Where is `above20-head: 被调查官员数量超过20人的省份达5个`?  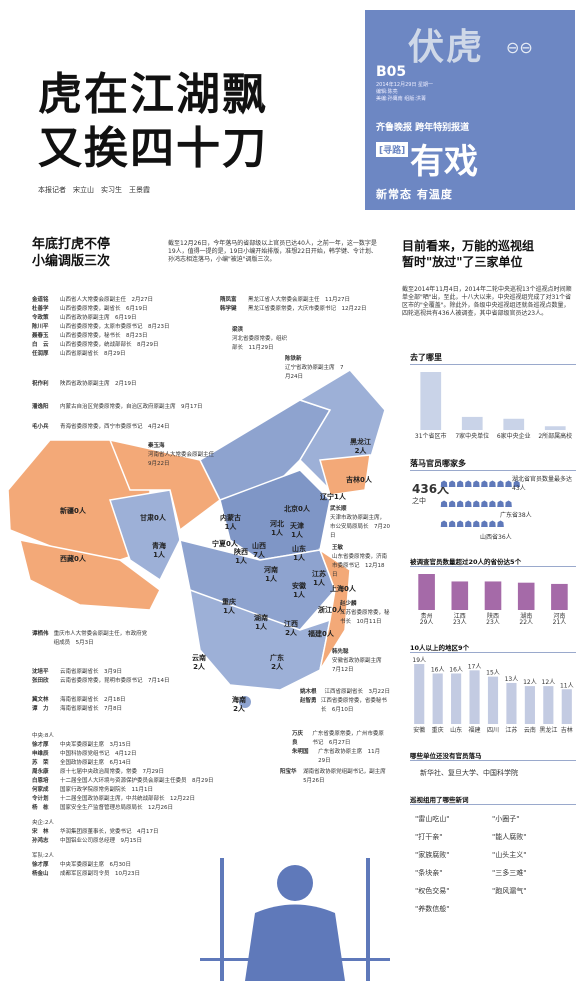
above20-head: 被调查官员数量超过20人的省份达5个 is located at coordinates (466, 562).